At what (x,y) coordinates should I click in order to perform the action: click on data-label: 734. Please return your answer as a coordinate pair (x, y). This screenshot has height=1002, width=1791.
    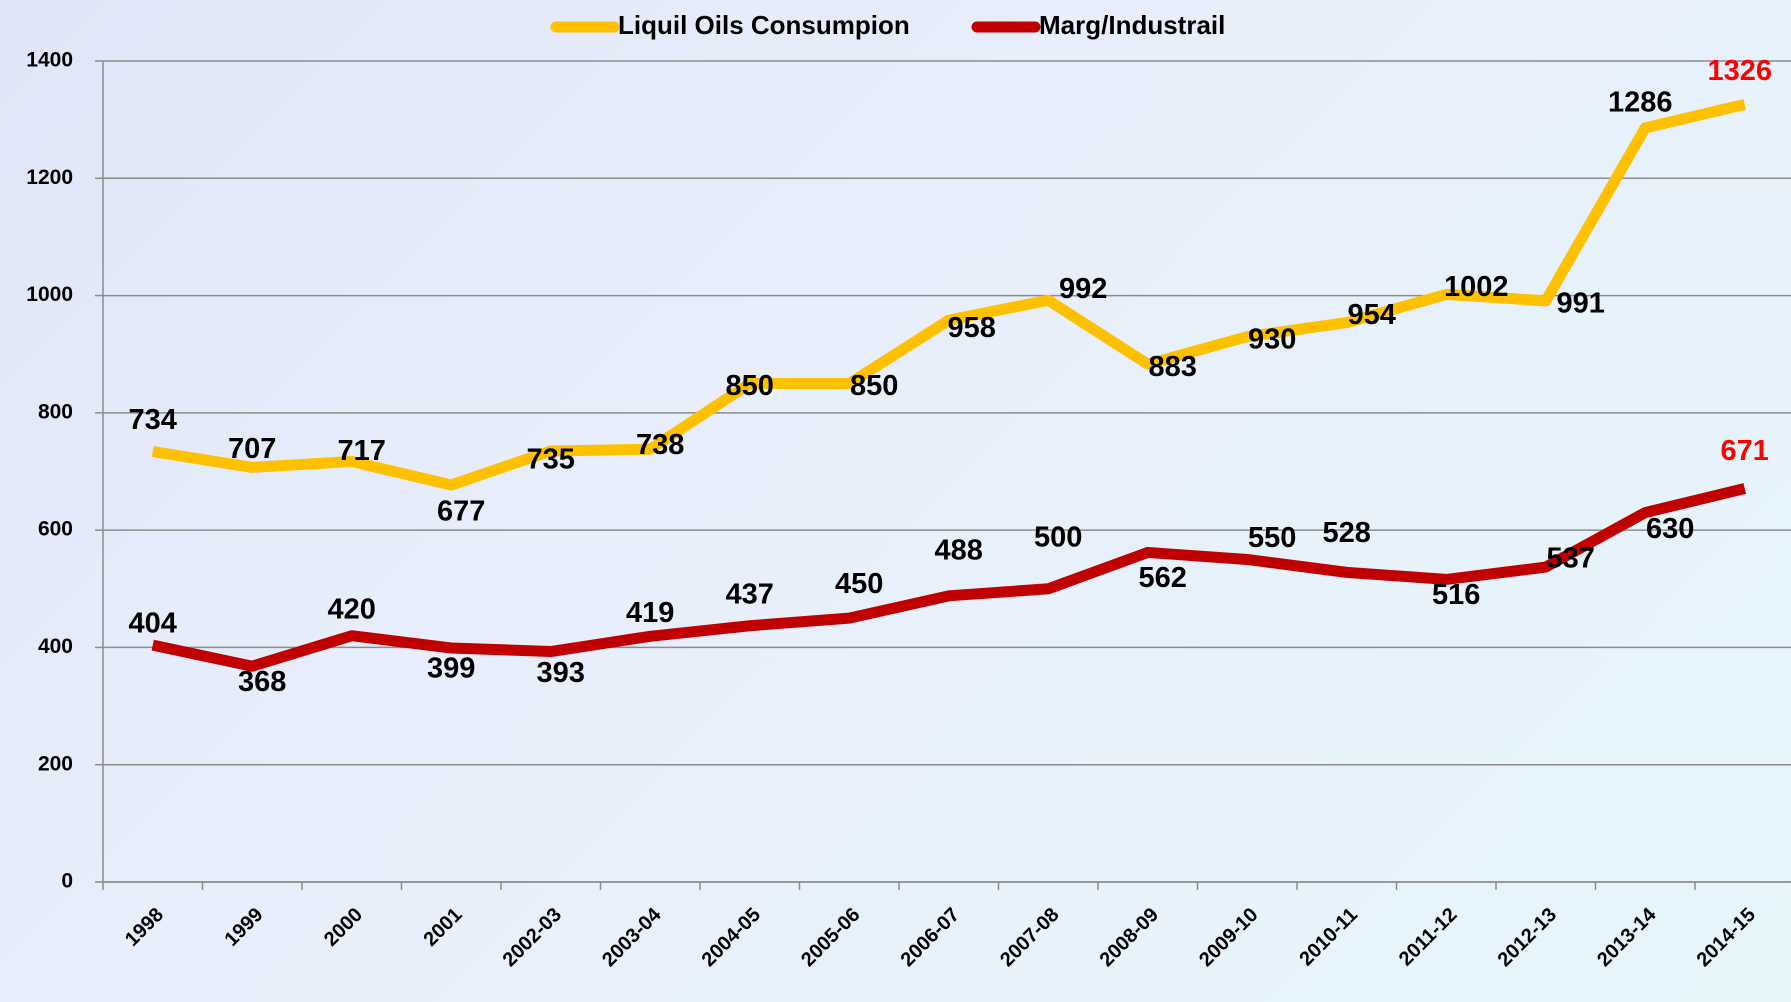
    Looking at the image, I should click on (153, 420).